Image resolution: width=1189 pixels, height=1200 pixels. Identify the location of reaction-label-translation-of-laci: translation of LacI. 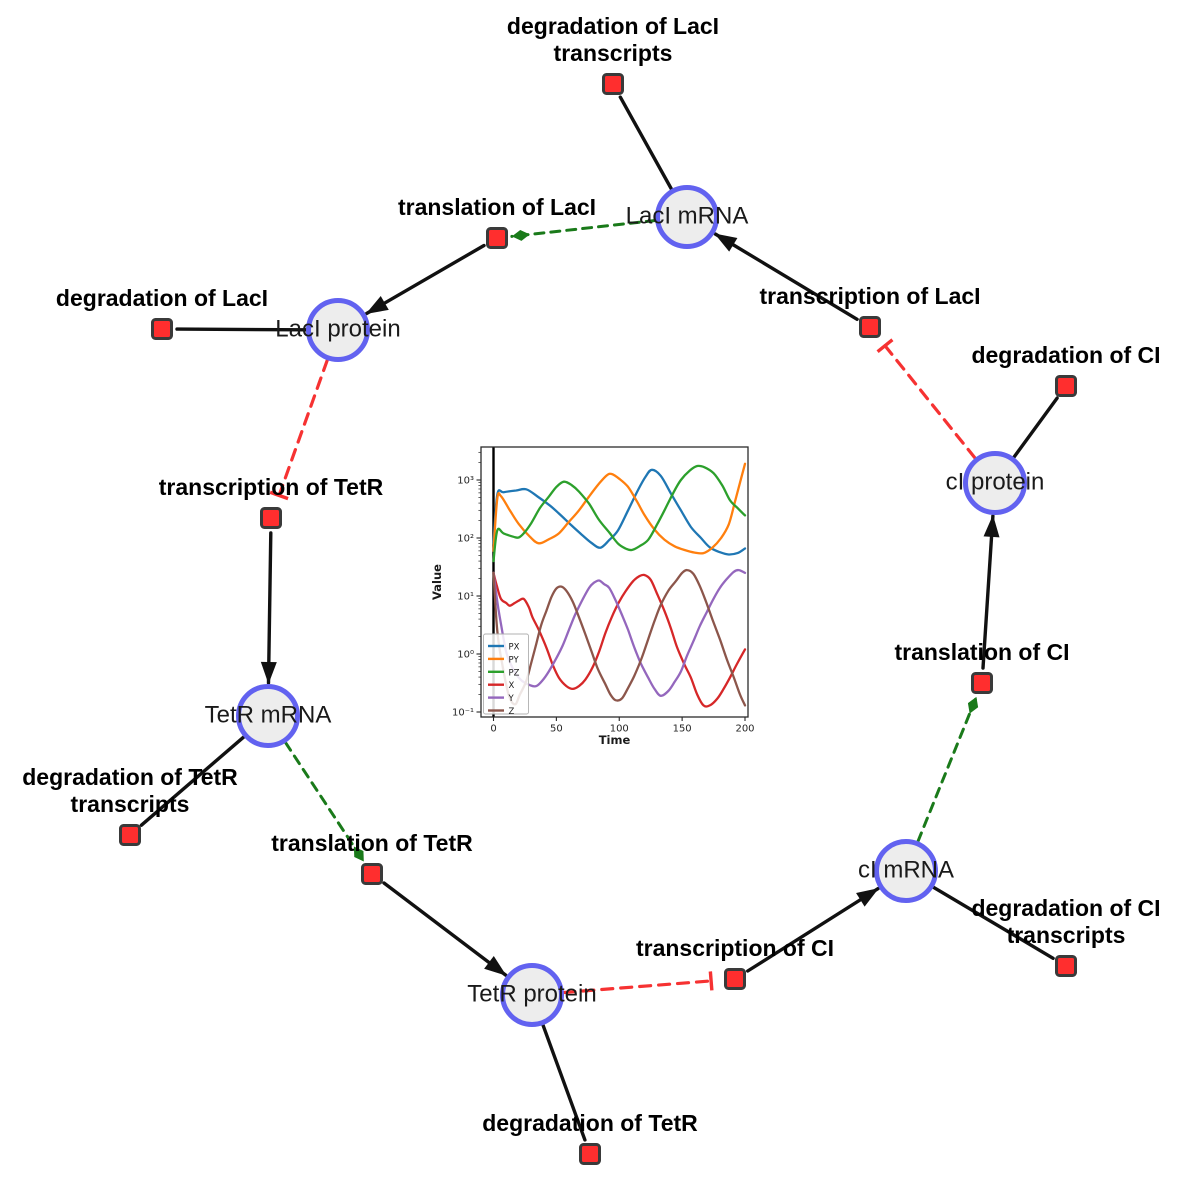
(497, 207).